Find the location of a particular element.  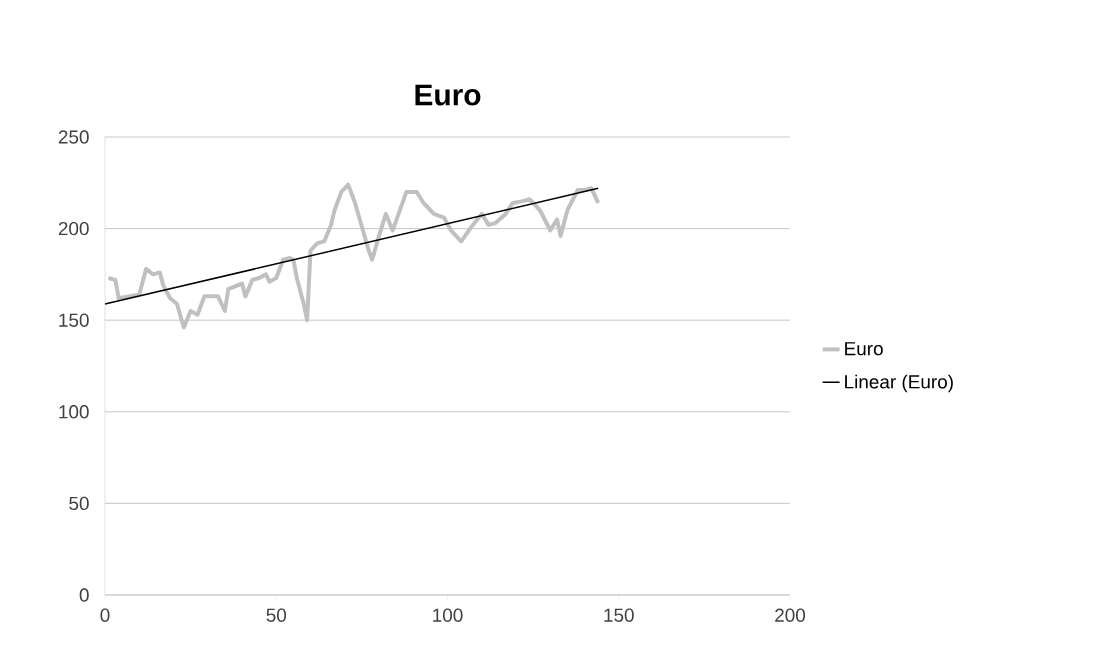

chart-title: Euro is located at coordinates (448, 95).